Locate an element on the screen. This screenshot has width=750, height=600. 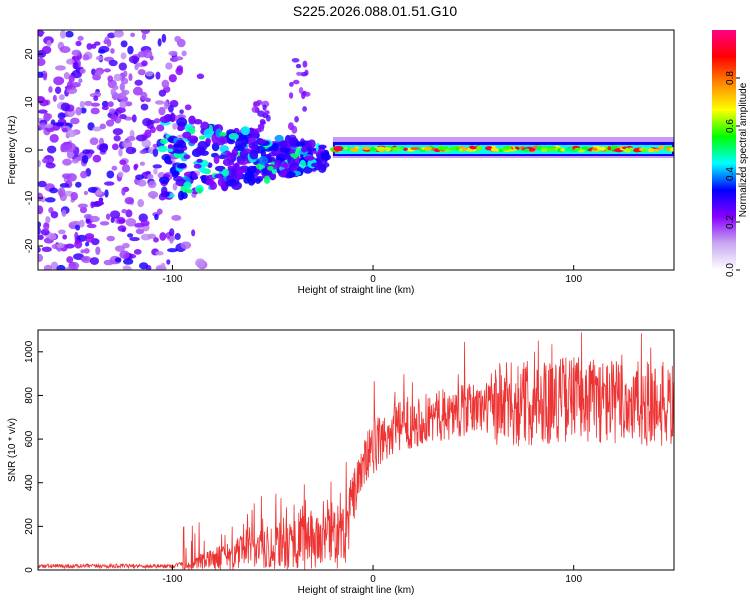
snr-y-axis-label: SNR (10 * v/v) is located at coordinates (12, 450).